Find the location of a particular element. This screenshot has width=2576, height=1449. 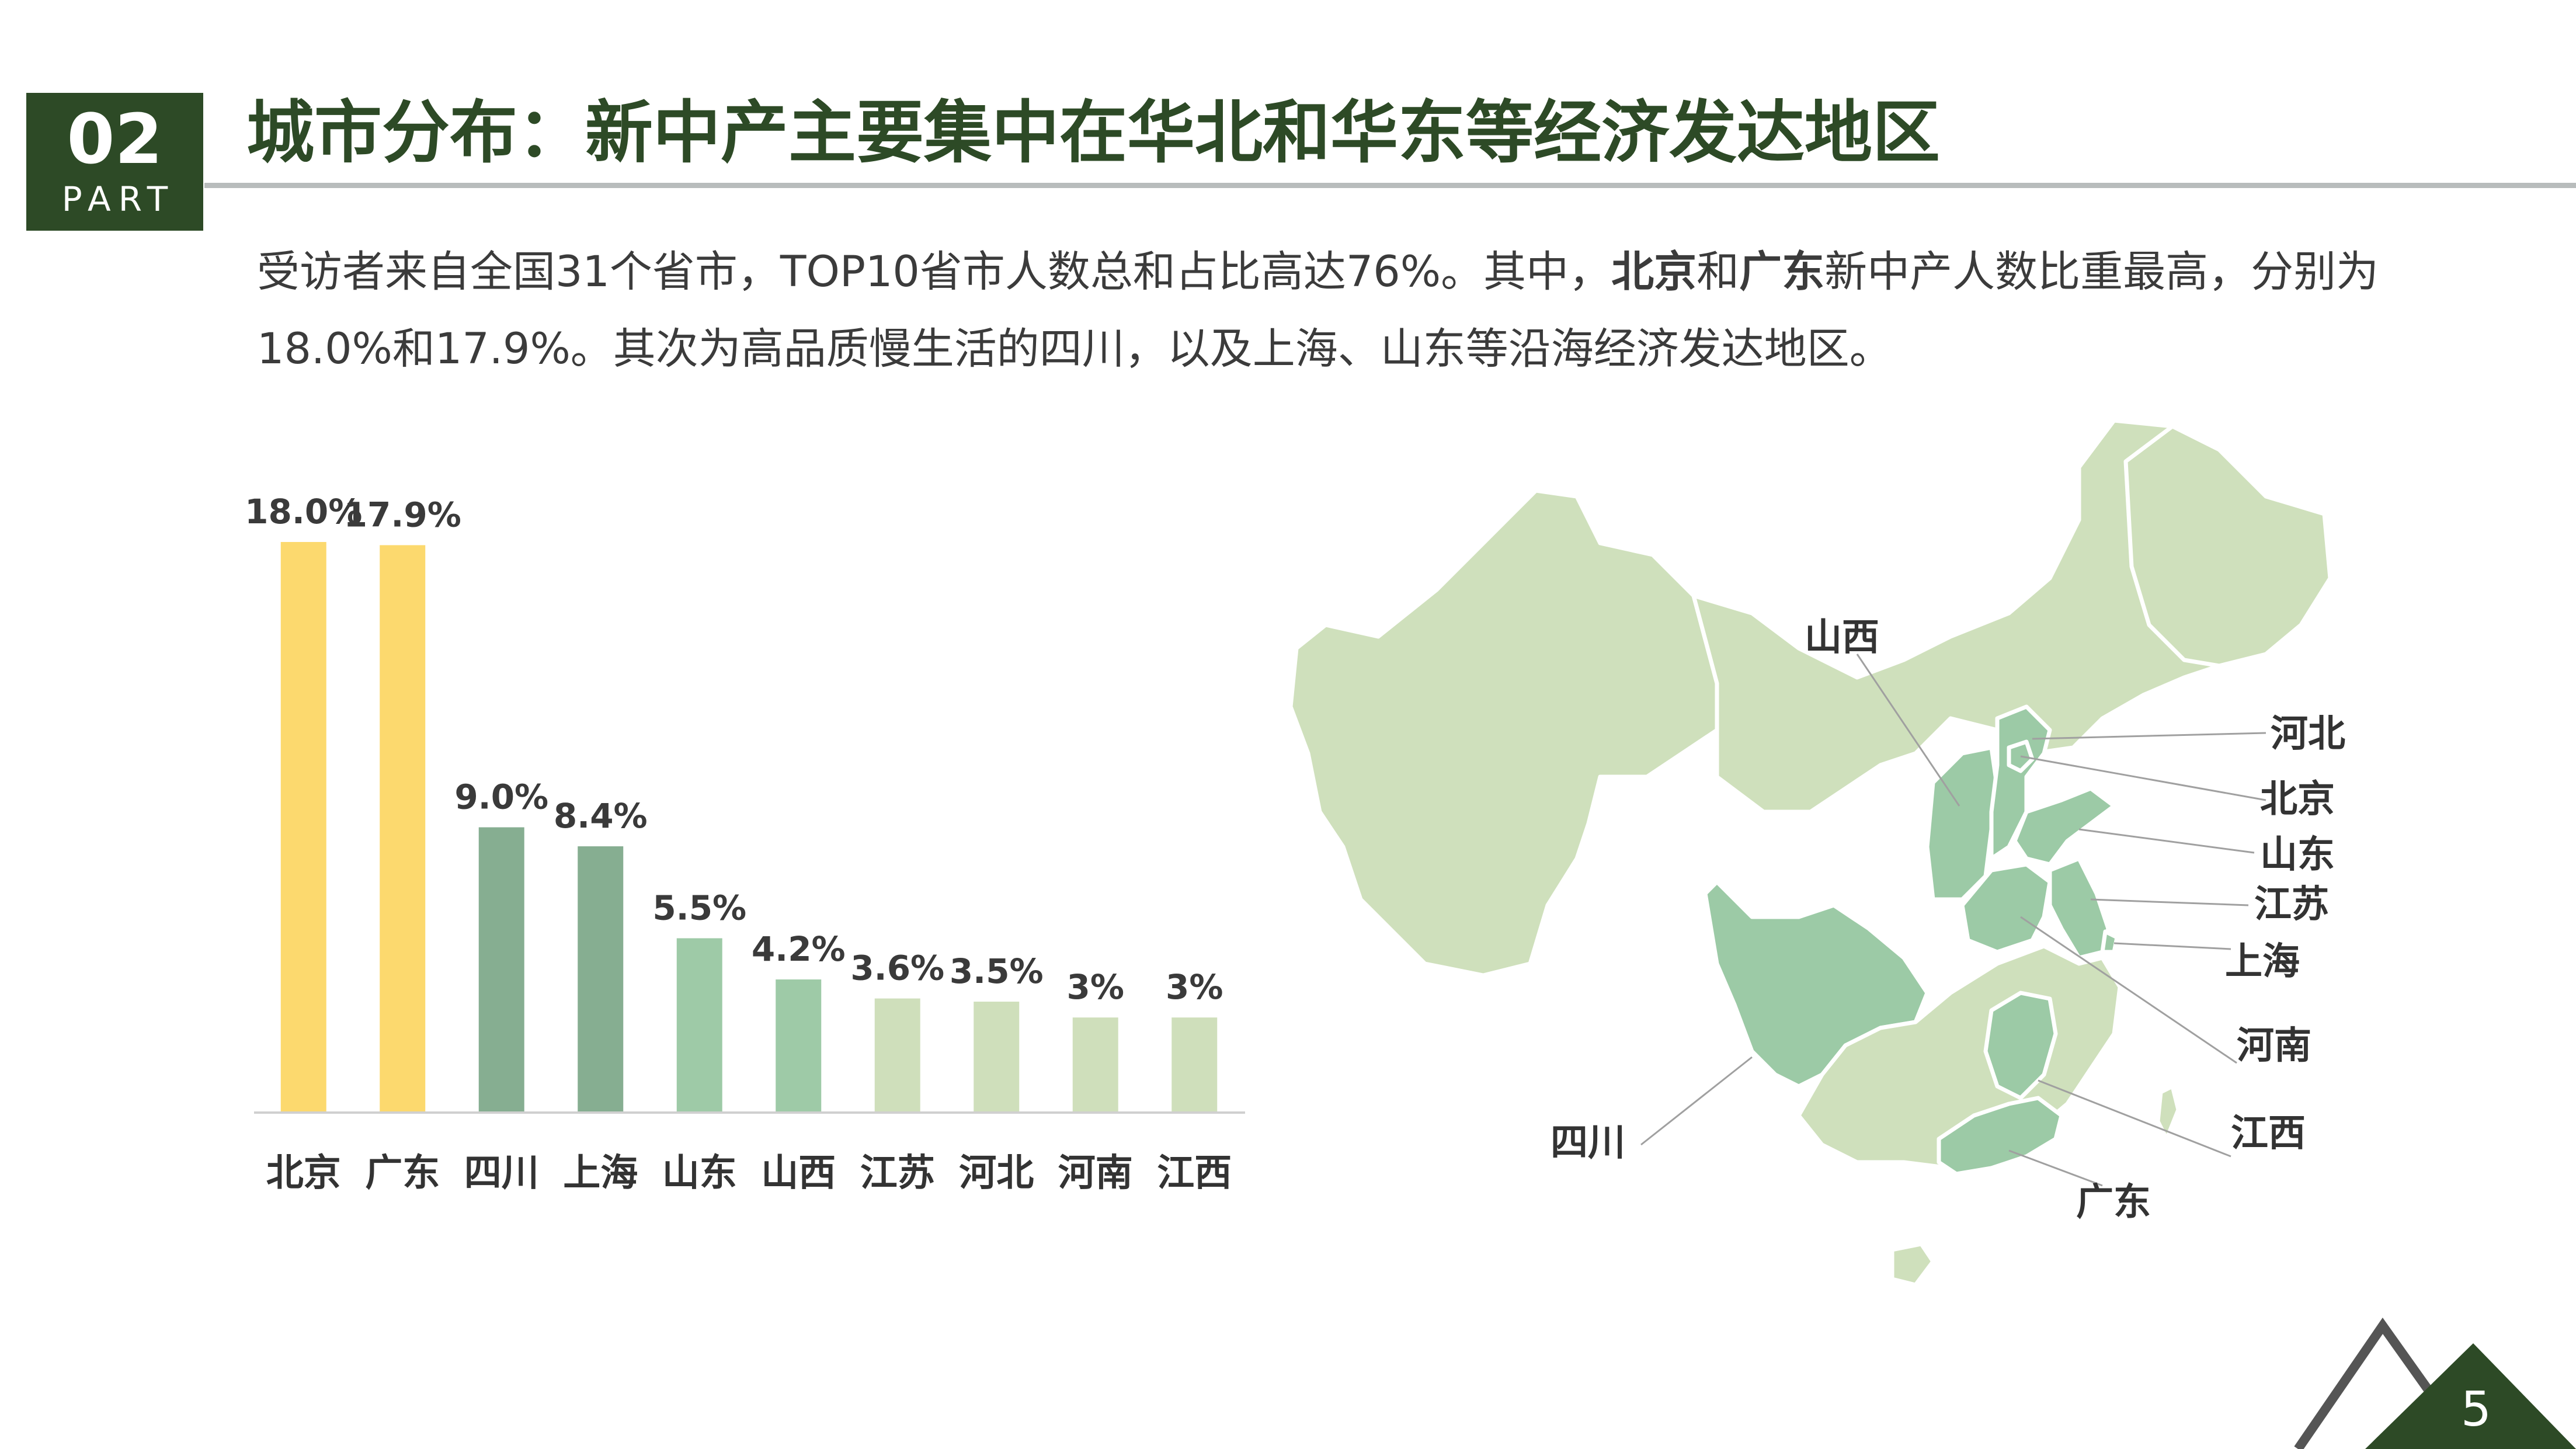

leader-jiangsu is located at coordinates (2170, 902).